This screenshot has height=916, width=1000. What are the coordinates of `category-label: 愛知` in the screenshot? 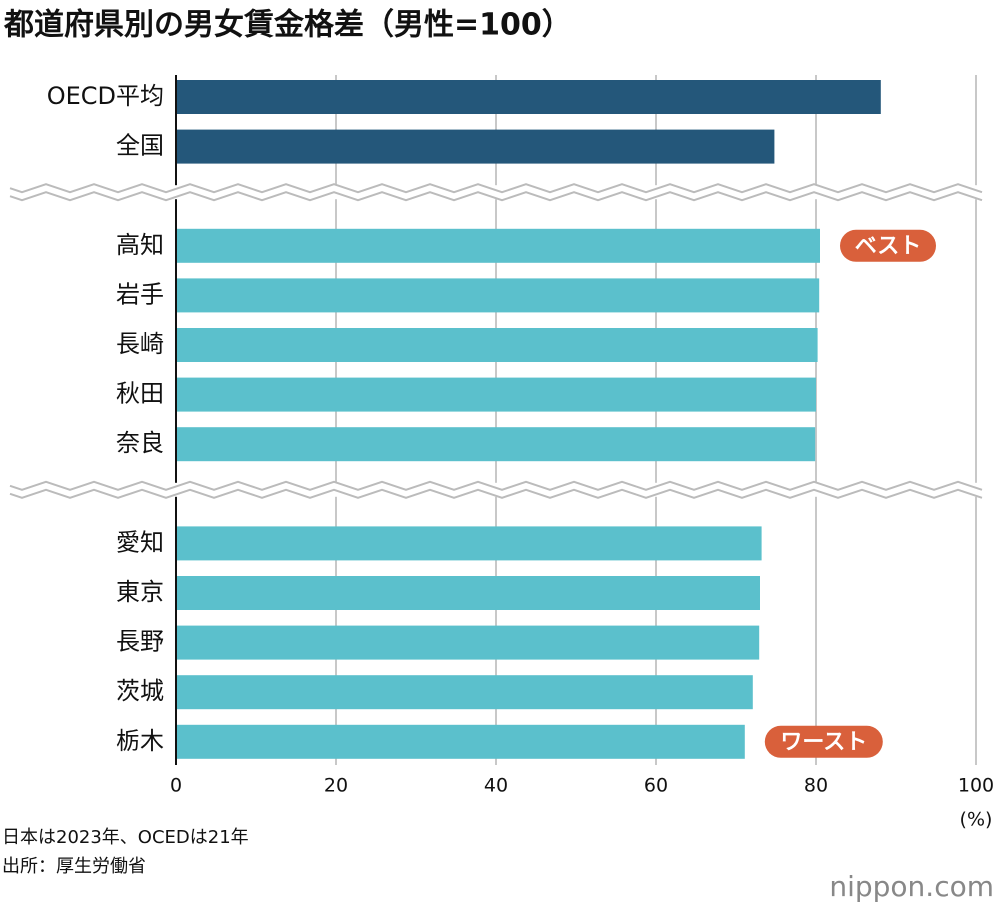 It's located at (140, 542).